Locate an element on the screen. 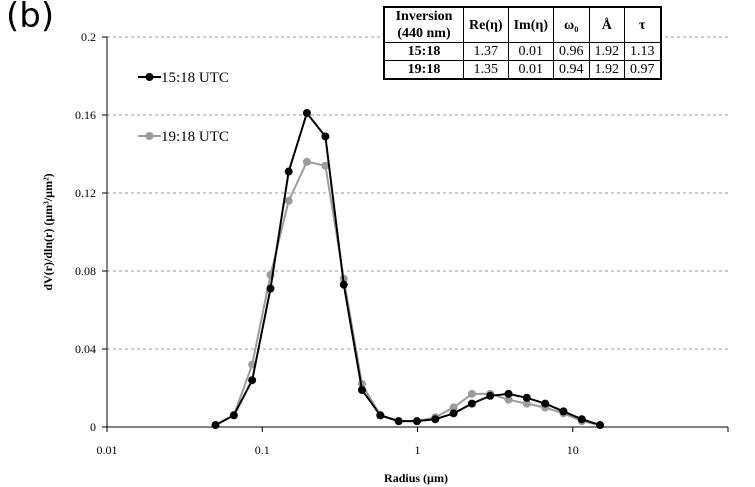 The image size is (755, 487). y-tick-label: 0.2 is located at coordinates (88, 37).